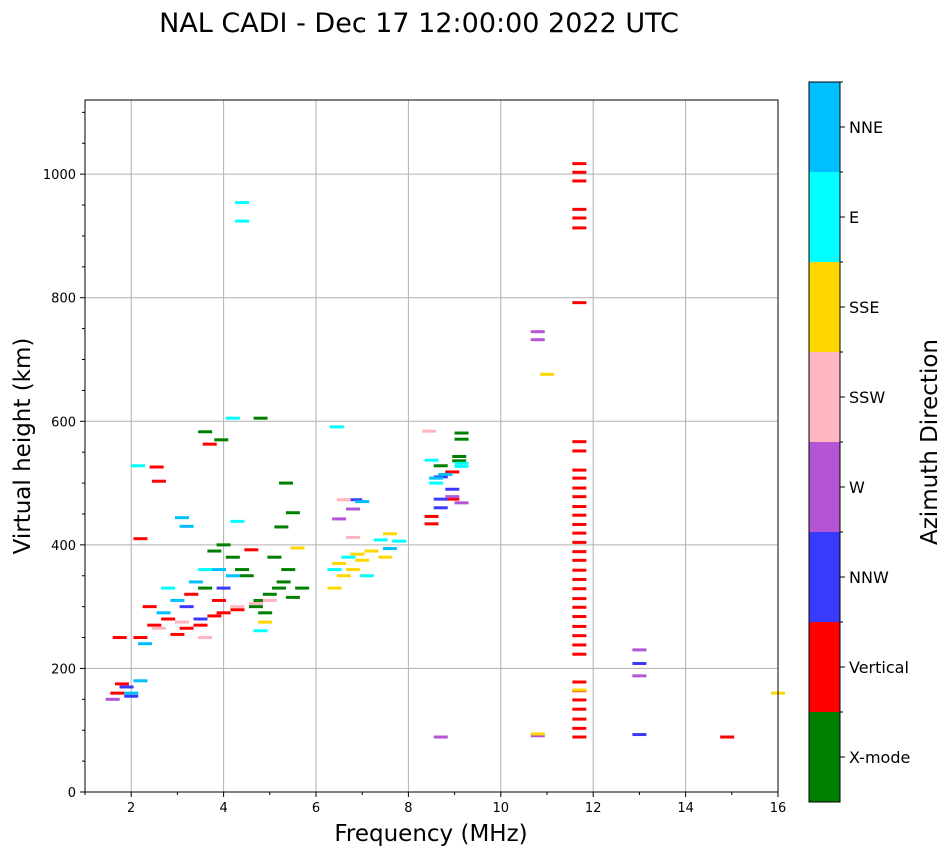  Describe the element at coordinates (419, 23) in the screenshot. I see `chart-title: NAL CADI - Dec 17 12:00:00 2022 UTC` at that location.